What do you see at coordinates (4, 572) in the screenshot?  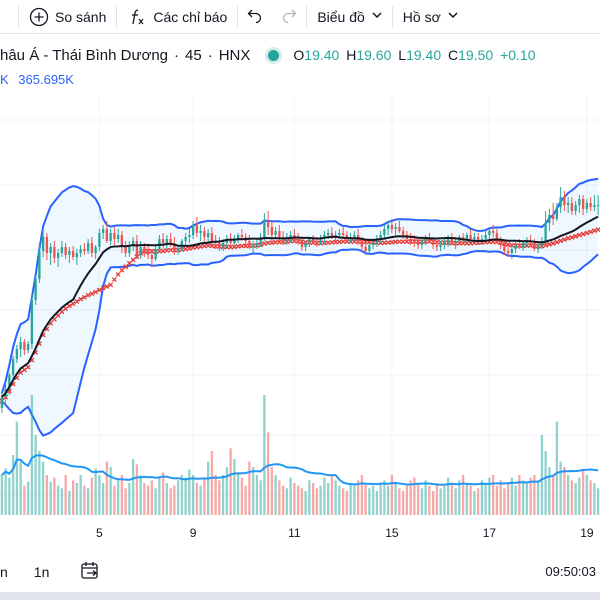 I see `range-5d-button: n` at bounding box center [4, 572].